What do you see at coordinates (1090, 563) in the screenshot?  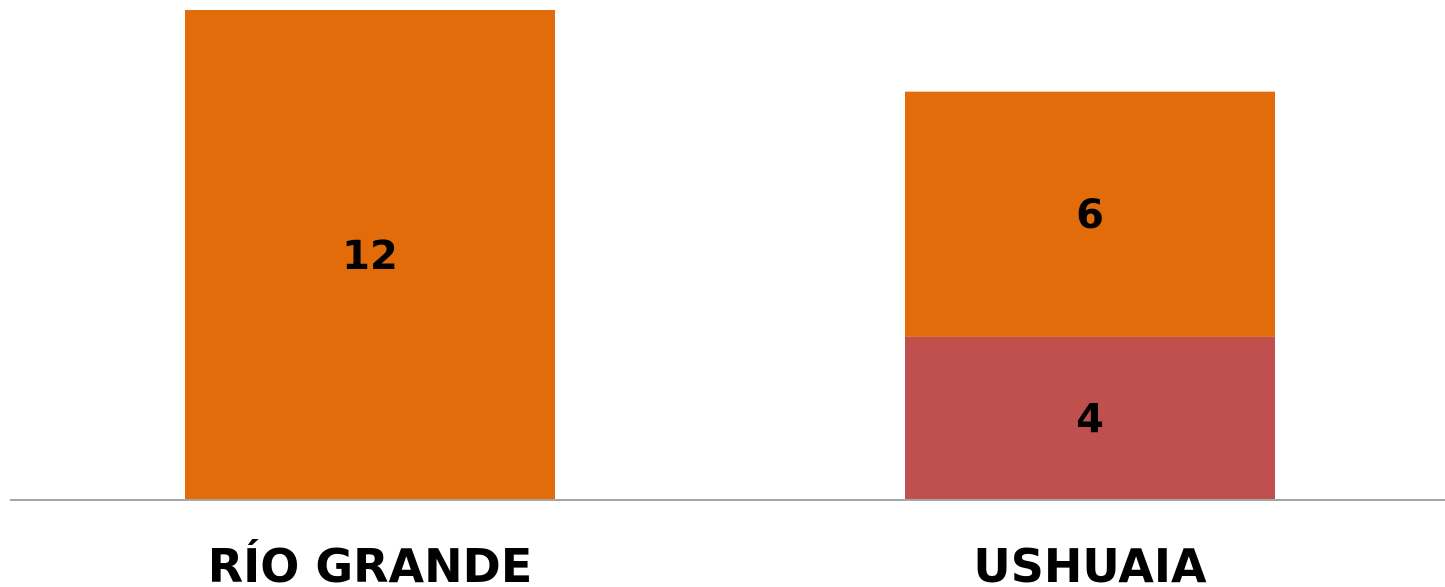 I see `category-label: USHUAIA` at bounding box center [1090, 563].